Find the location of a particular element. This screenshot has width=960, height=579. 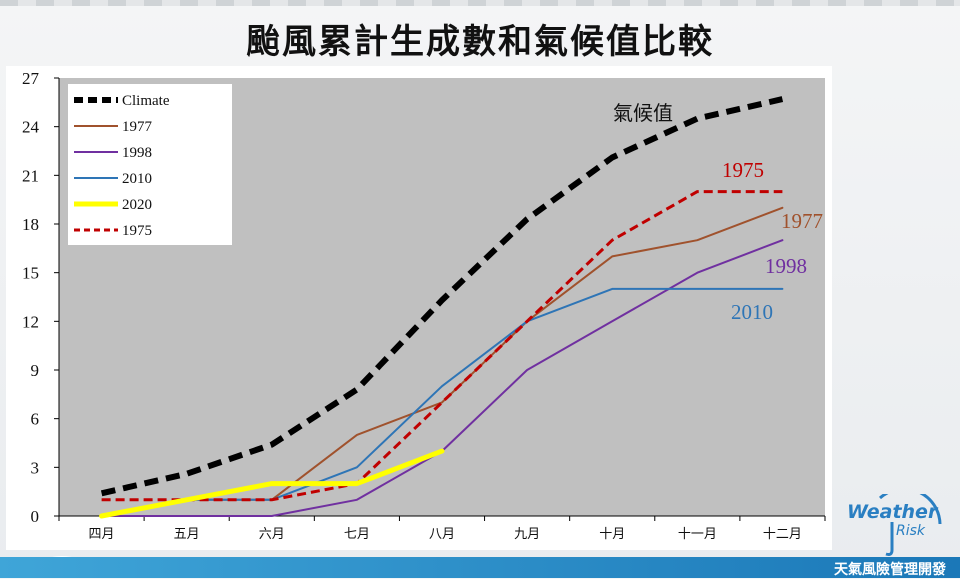

logo-weather-text: Weather is located at coordinates (892, 512).